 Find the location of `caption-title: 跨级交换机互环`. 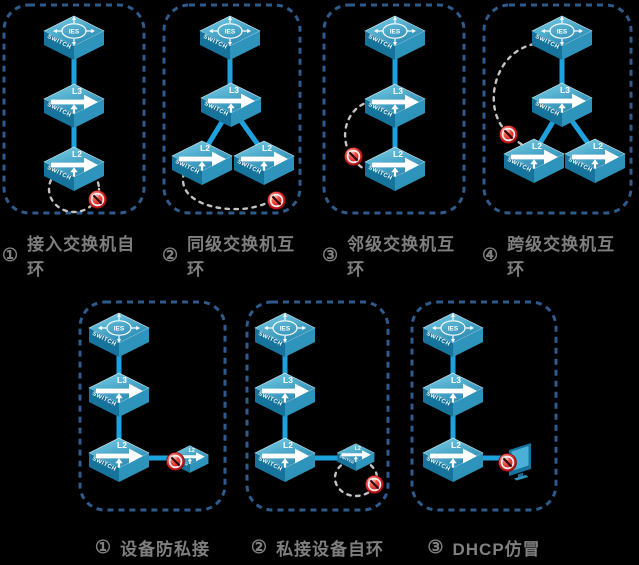

caption-title: 跨级交换机互环 is located at coordinates (561, 257).